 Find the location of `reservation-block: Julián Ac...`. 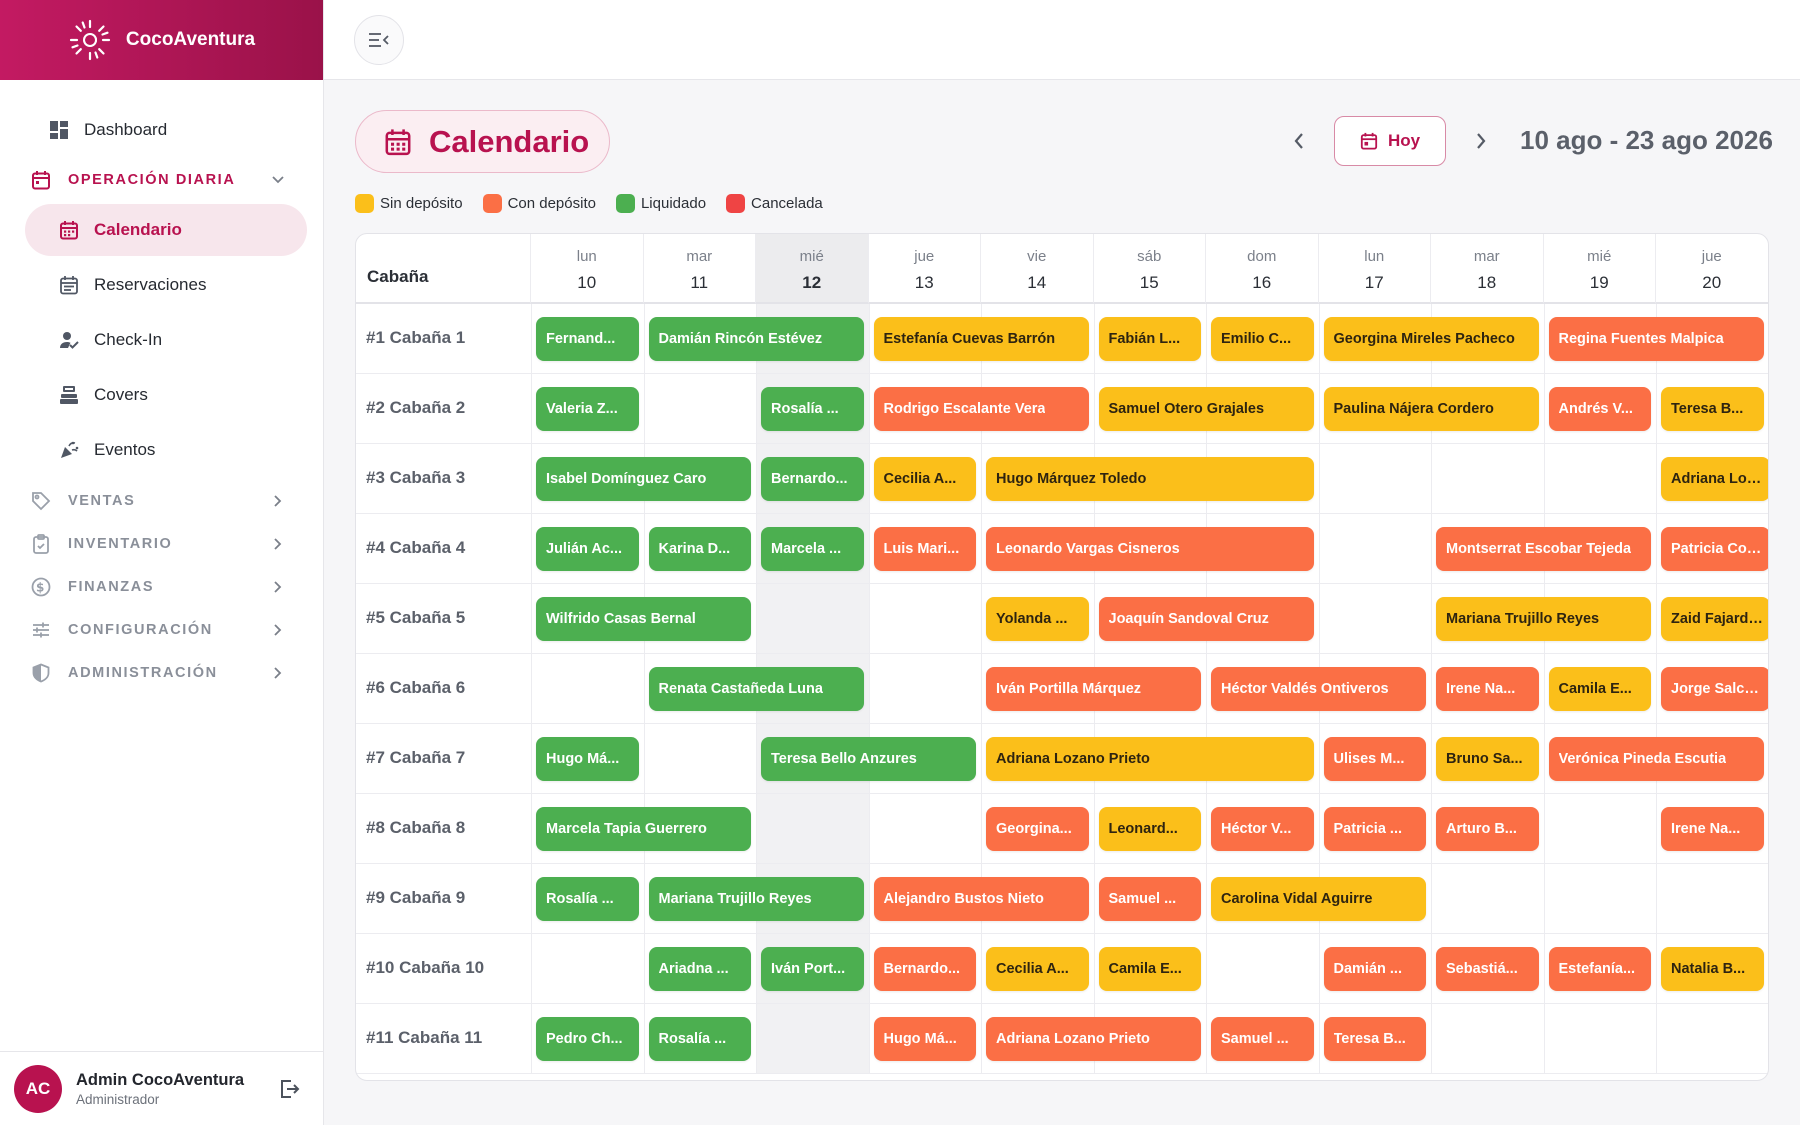

reservation-block: Julián Ac... is located at coordinates (587, 549).